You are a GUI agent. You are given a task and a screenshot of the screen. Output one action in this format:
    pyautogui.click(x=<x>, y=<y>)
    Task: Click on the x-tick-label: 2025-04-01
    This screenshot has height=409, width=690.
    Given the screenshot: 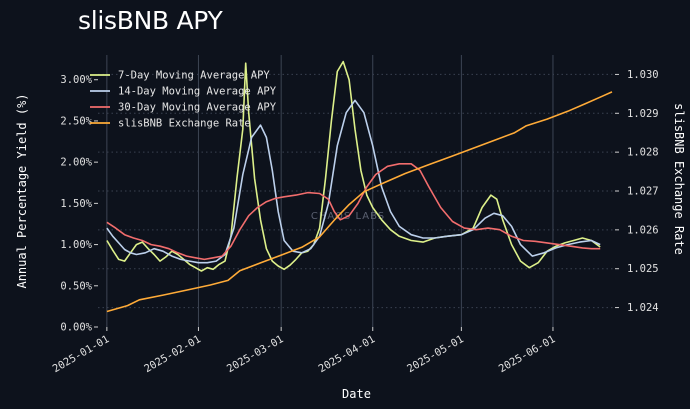 What is the action you would take?
    pyautogui.click(x=346, y=354)
    